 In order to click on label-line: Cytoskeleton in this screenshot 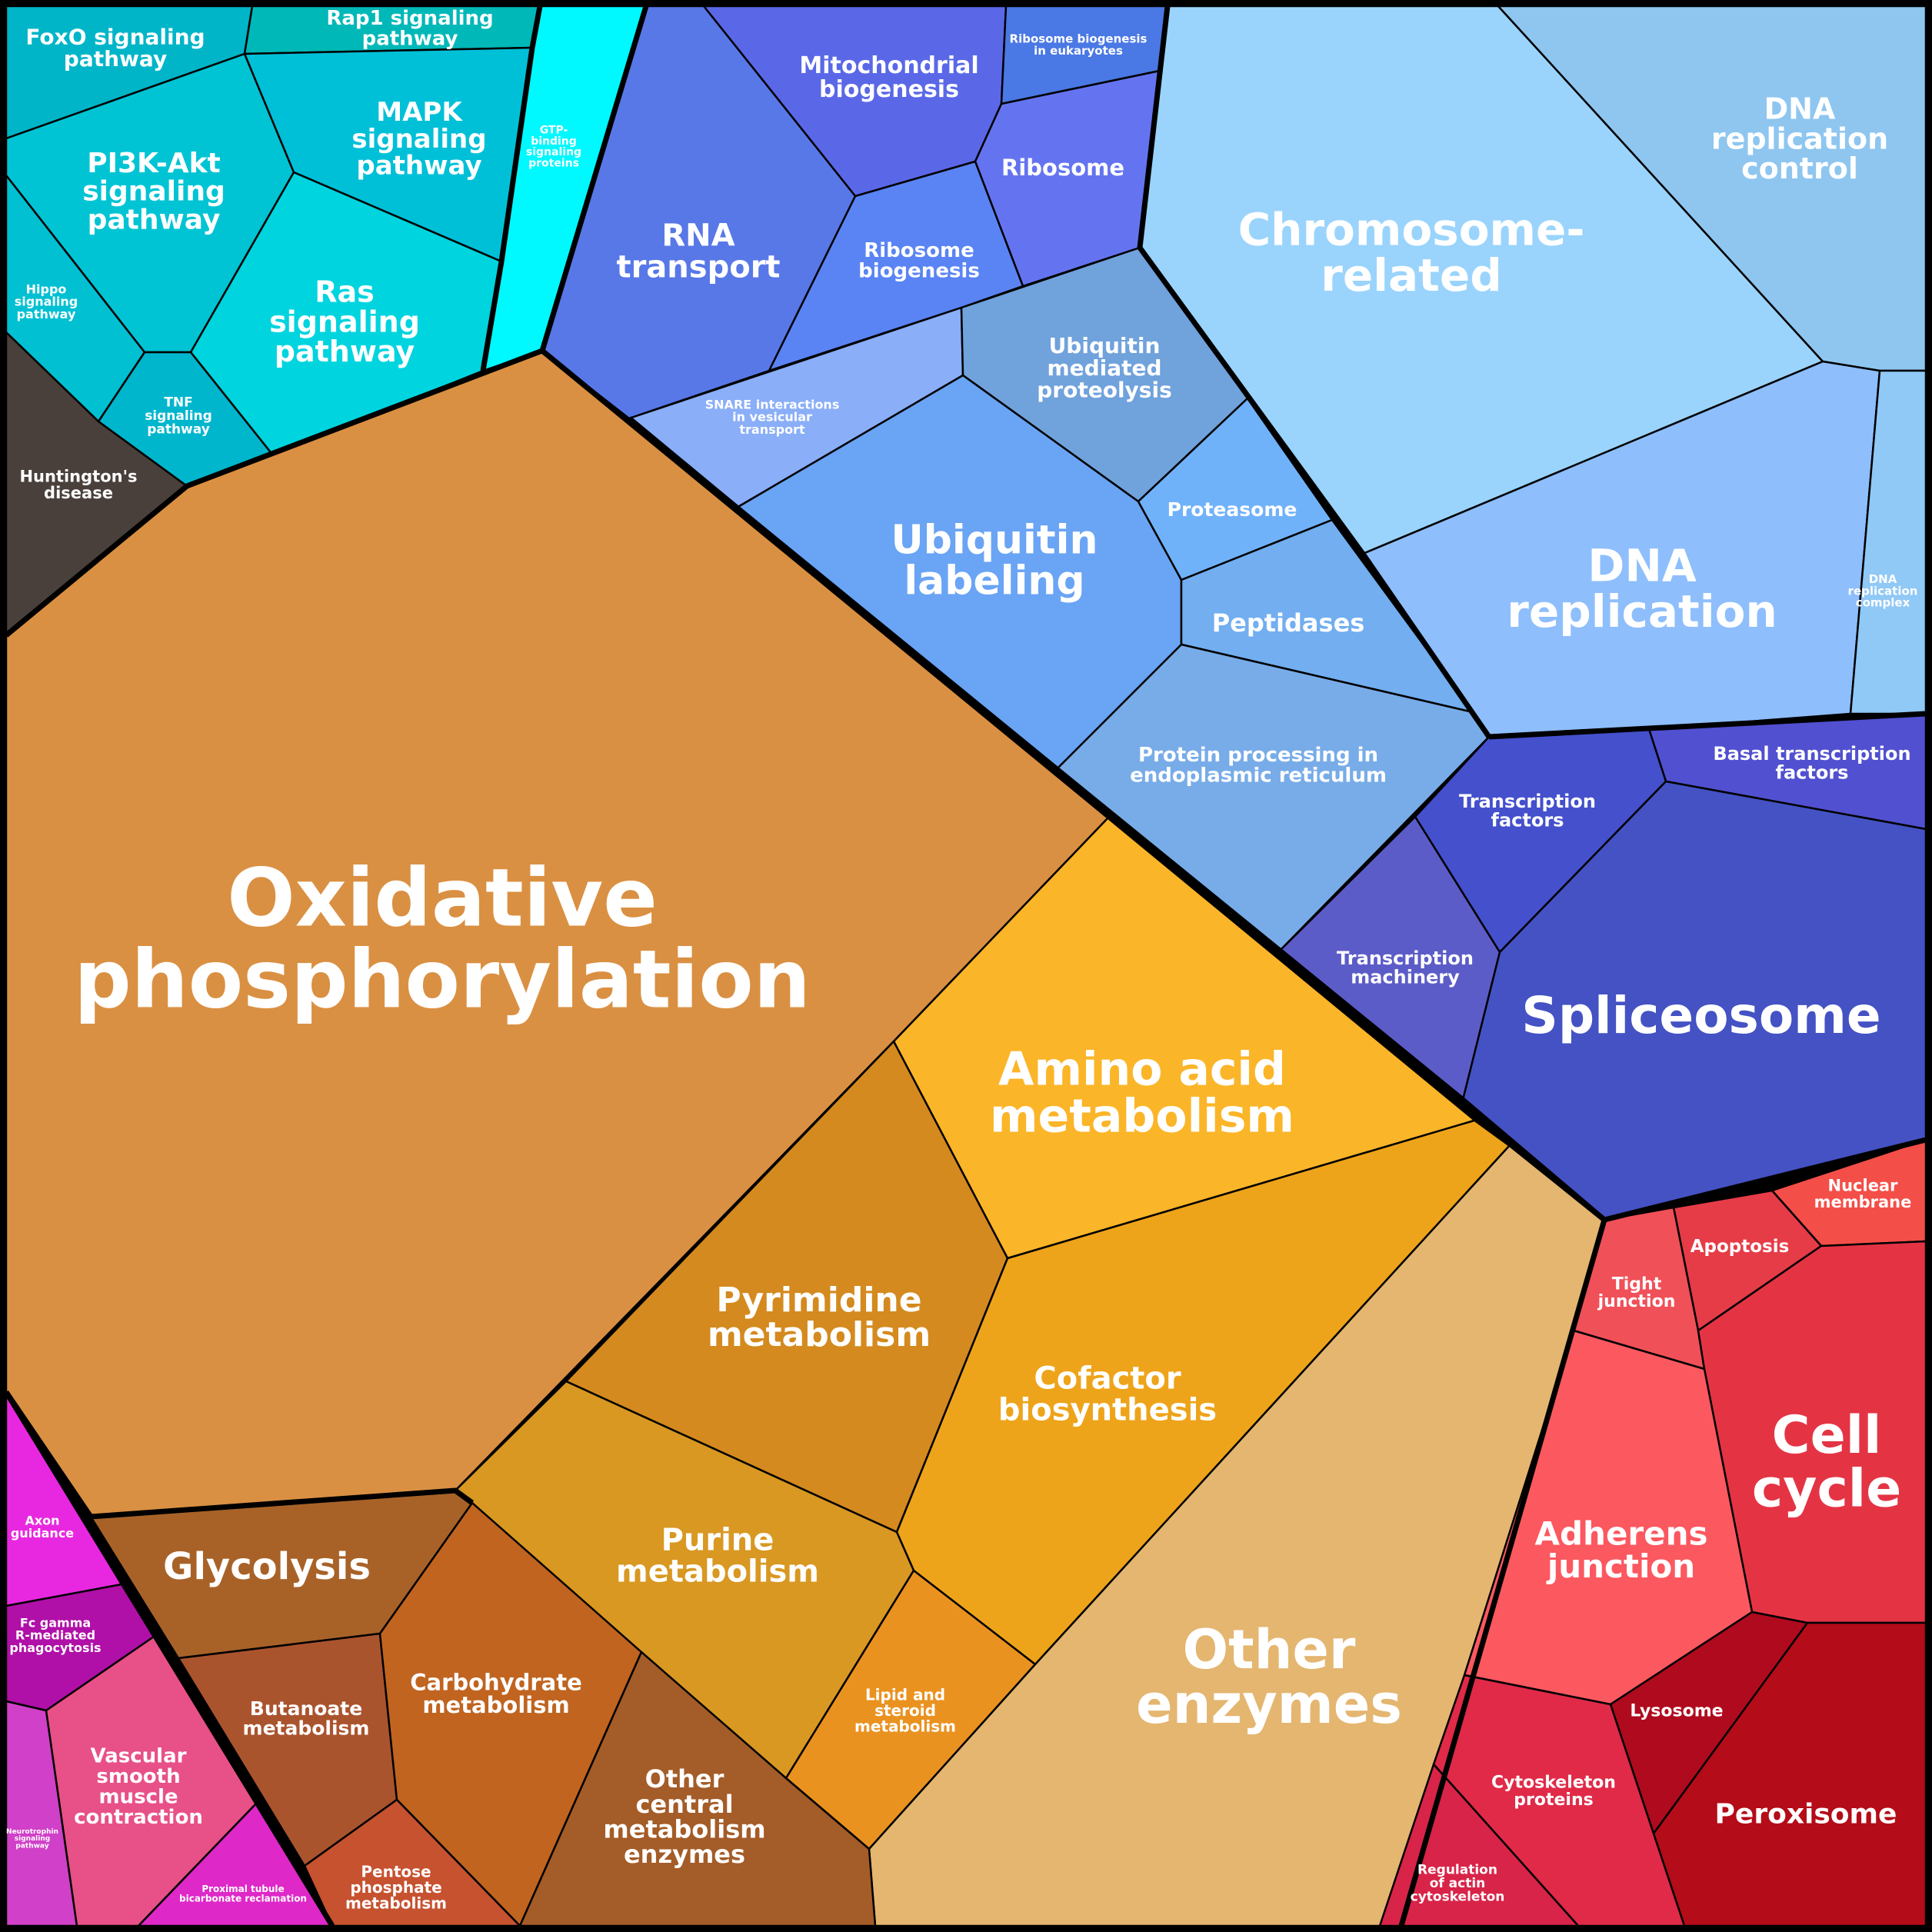, I will do `click(1553, 1782)`.